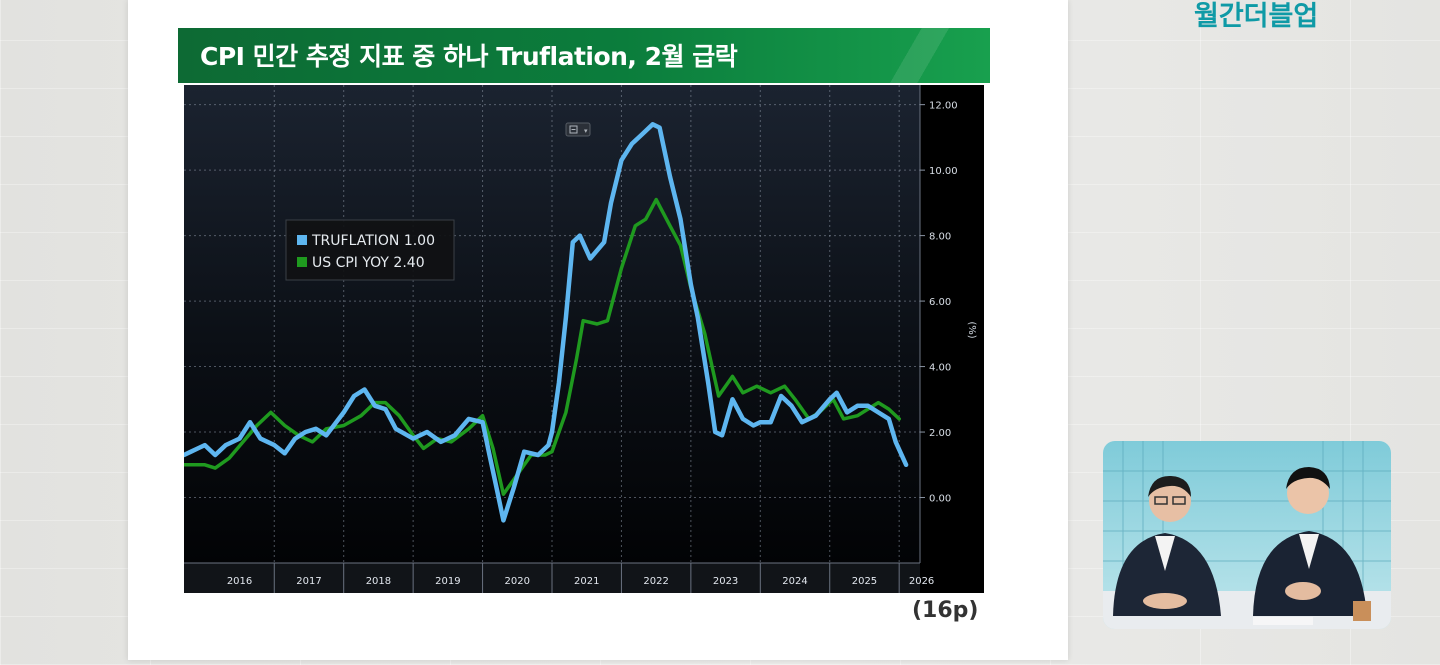 The height and width of the screenshot is (665, 1440). What do you see at coordinates (864, 581) in the screenshot?
I see `x-tick-label: 2025` at bounding box center [864, 581].